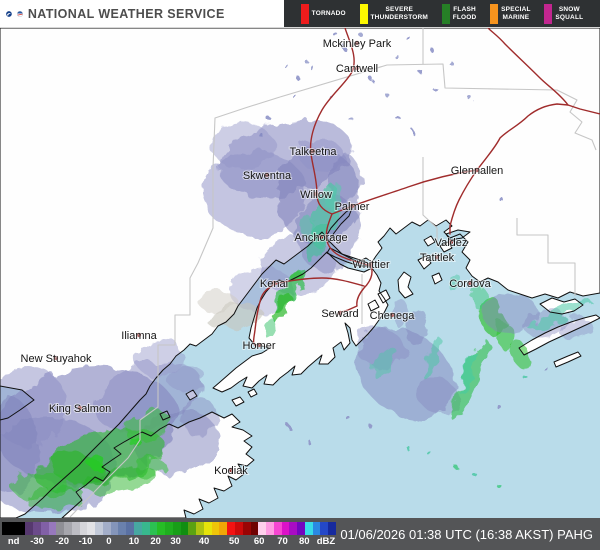  Describe the element at coordinates (546, 257) in the screenshot. I see `zone-border-cordova` at that location.